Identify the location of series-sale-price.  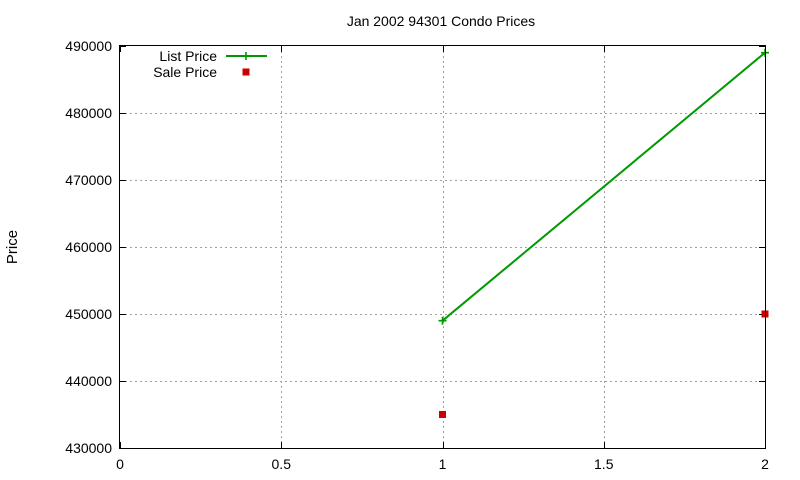
(604, 364).